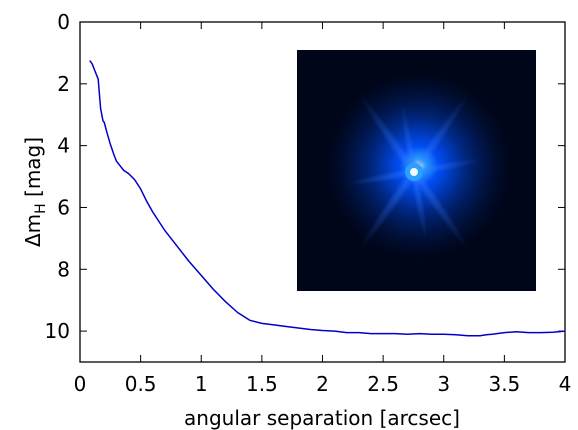 The width and height of the screenshot is (578, 430). I want to click on y-tick-label: 6, so click(63, 207).